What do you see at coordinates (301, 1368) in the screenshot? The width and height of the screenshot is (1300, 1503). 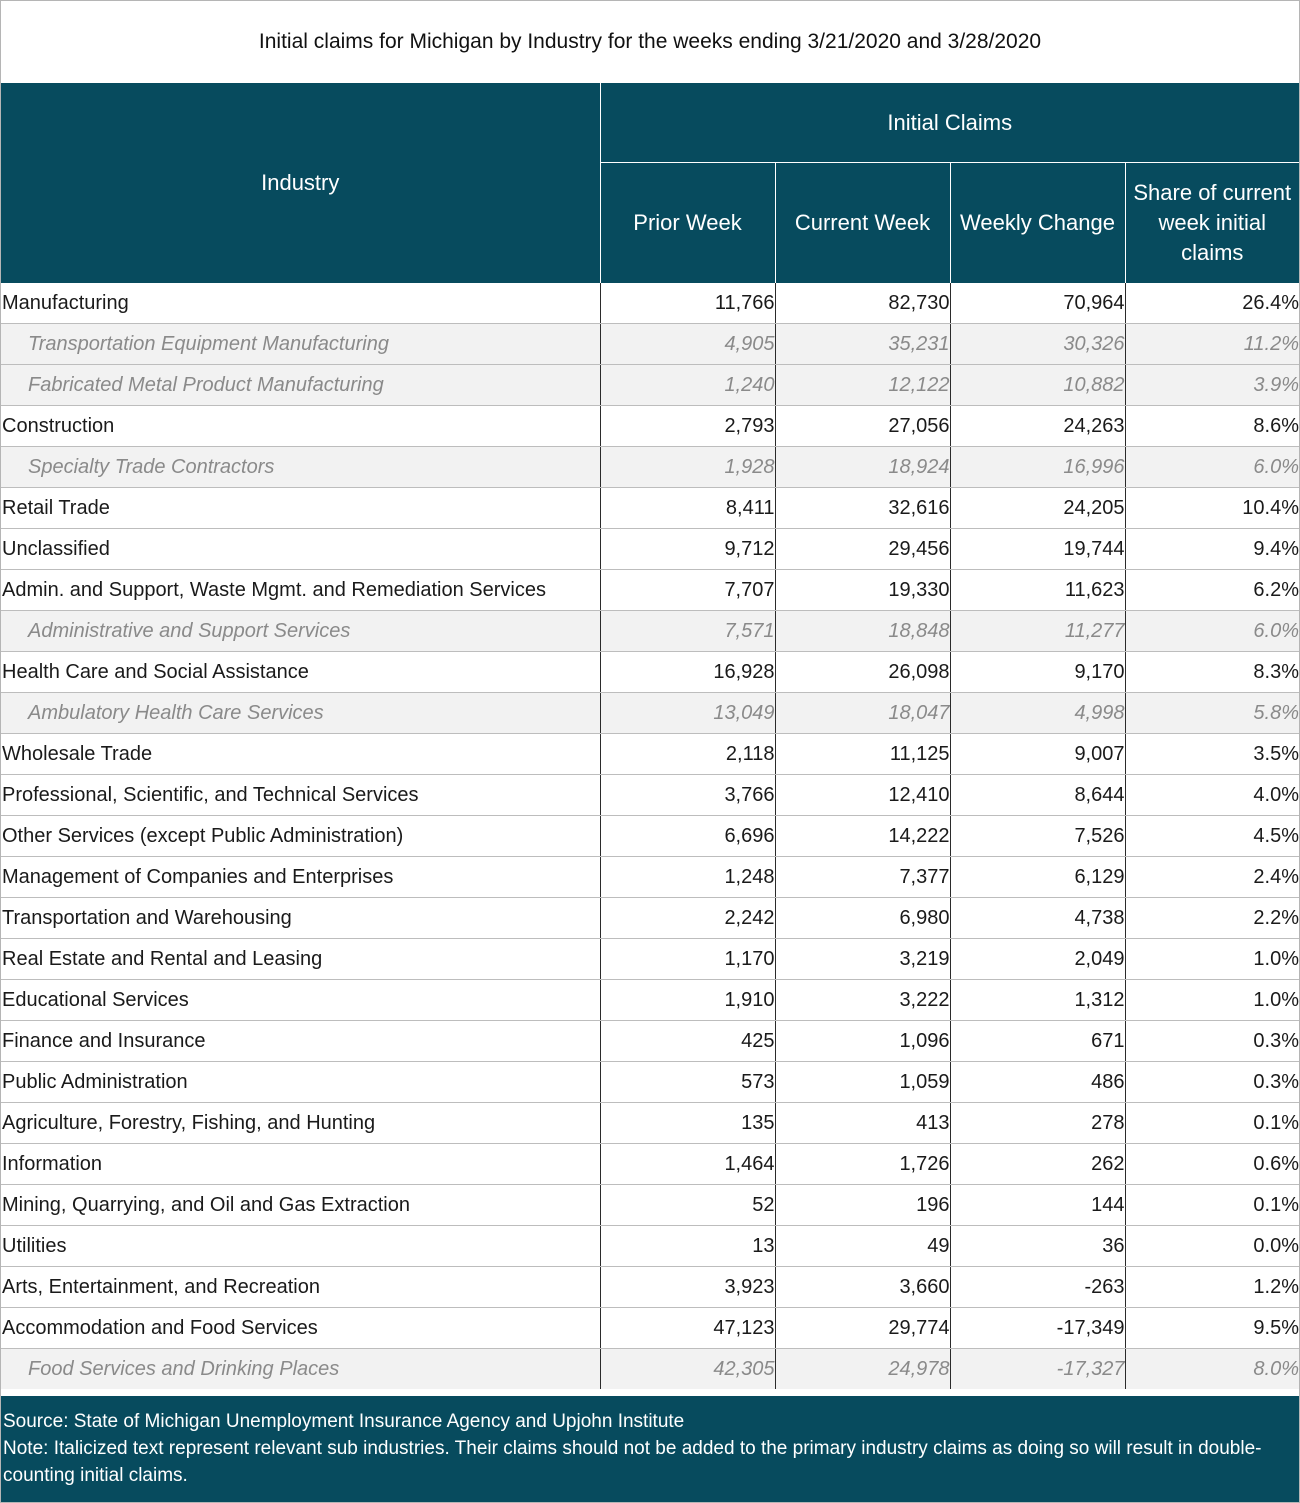 I see `cell-industry: Food Services and Drinking Places` at bounding box center [301, 1368].